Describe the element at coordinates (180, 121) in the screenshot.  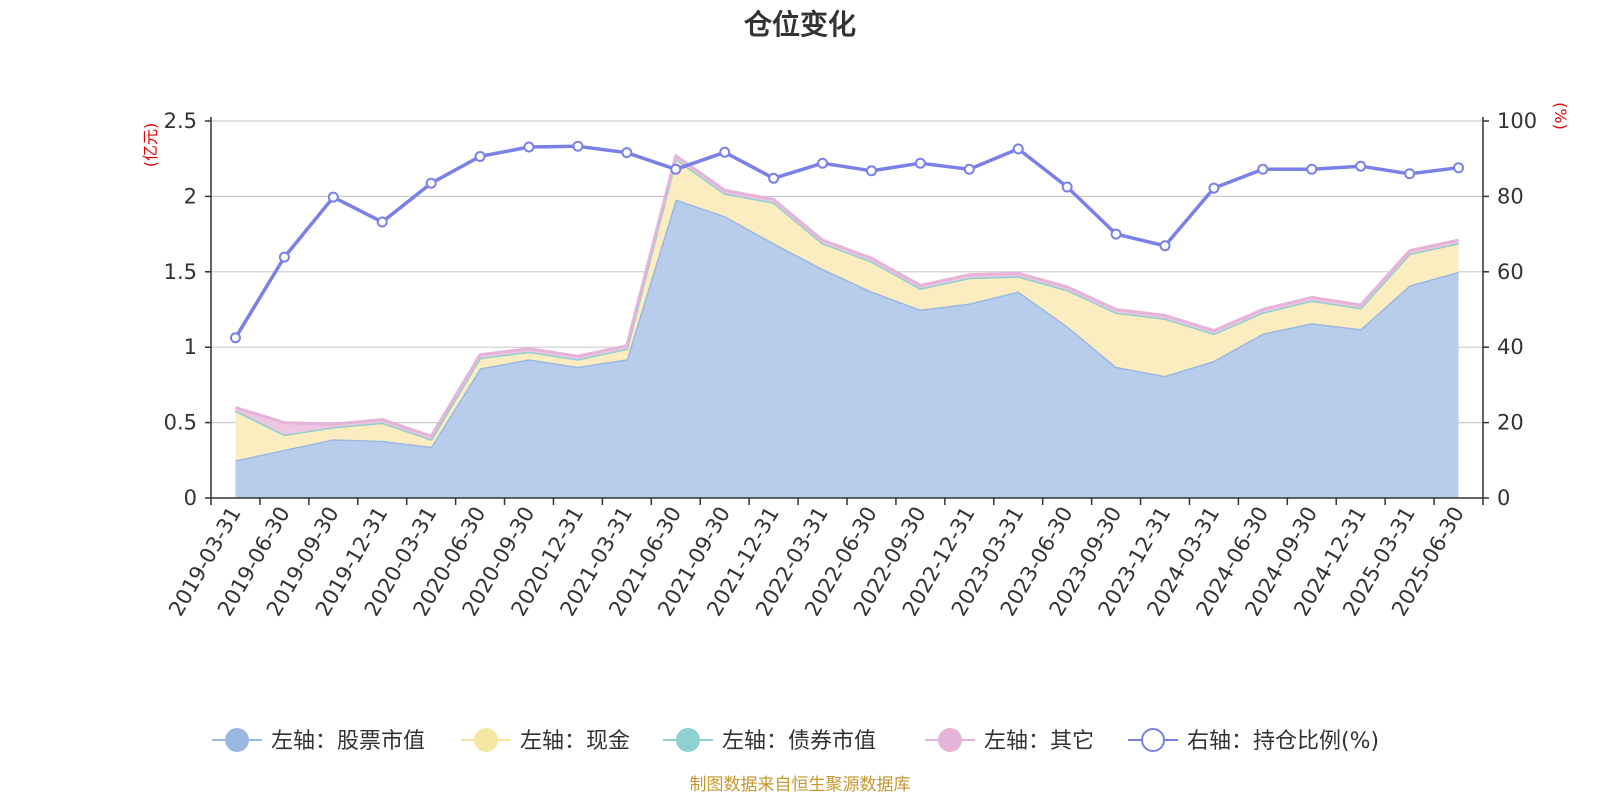
I see `left-tick-label: 2.5` at that location.